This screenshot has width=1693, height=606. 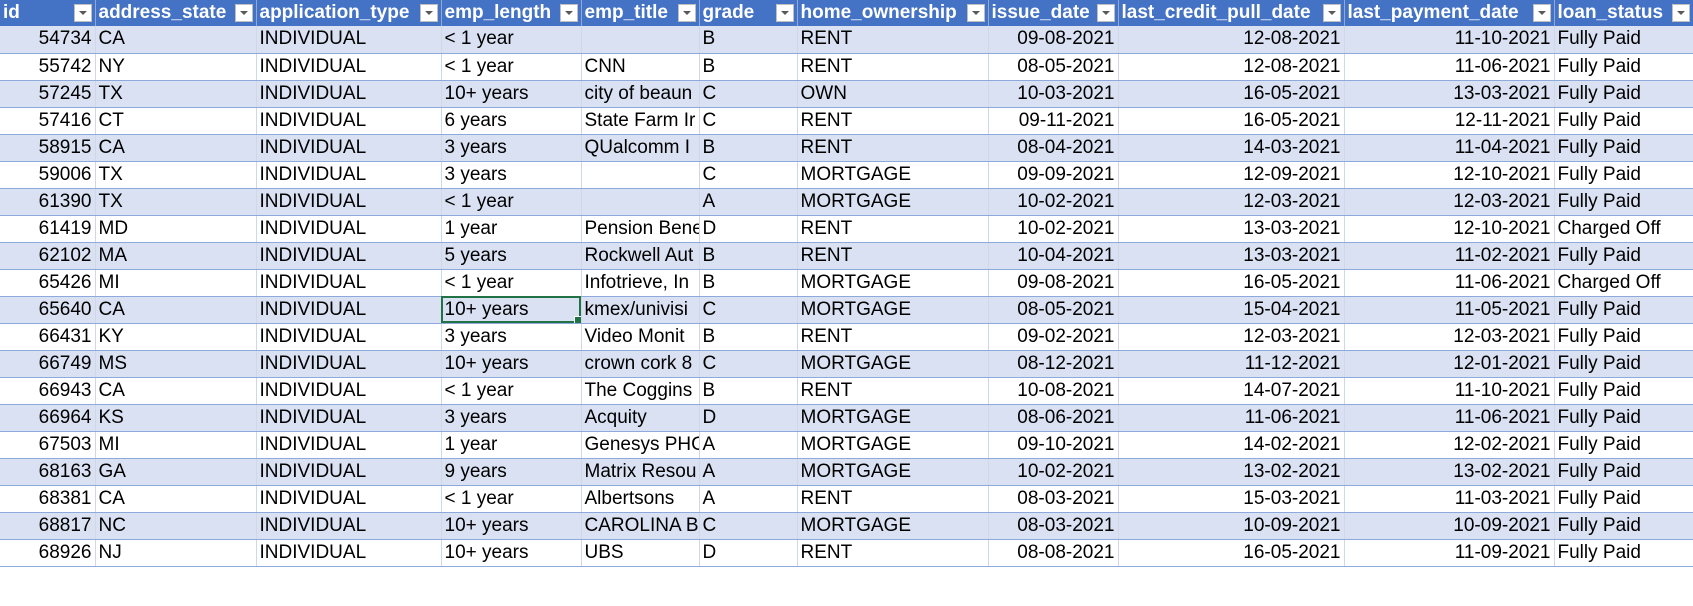 I want to click on column-header-emp-length: emp_length, so click(x=511, y=13).